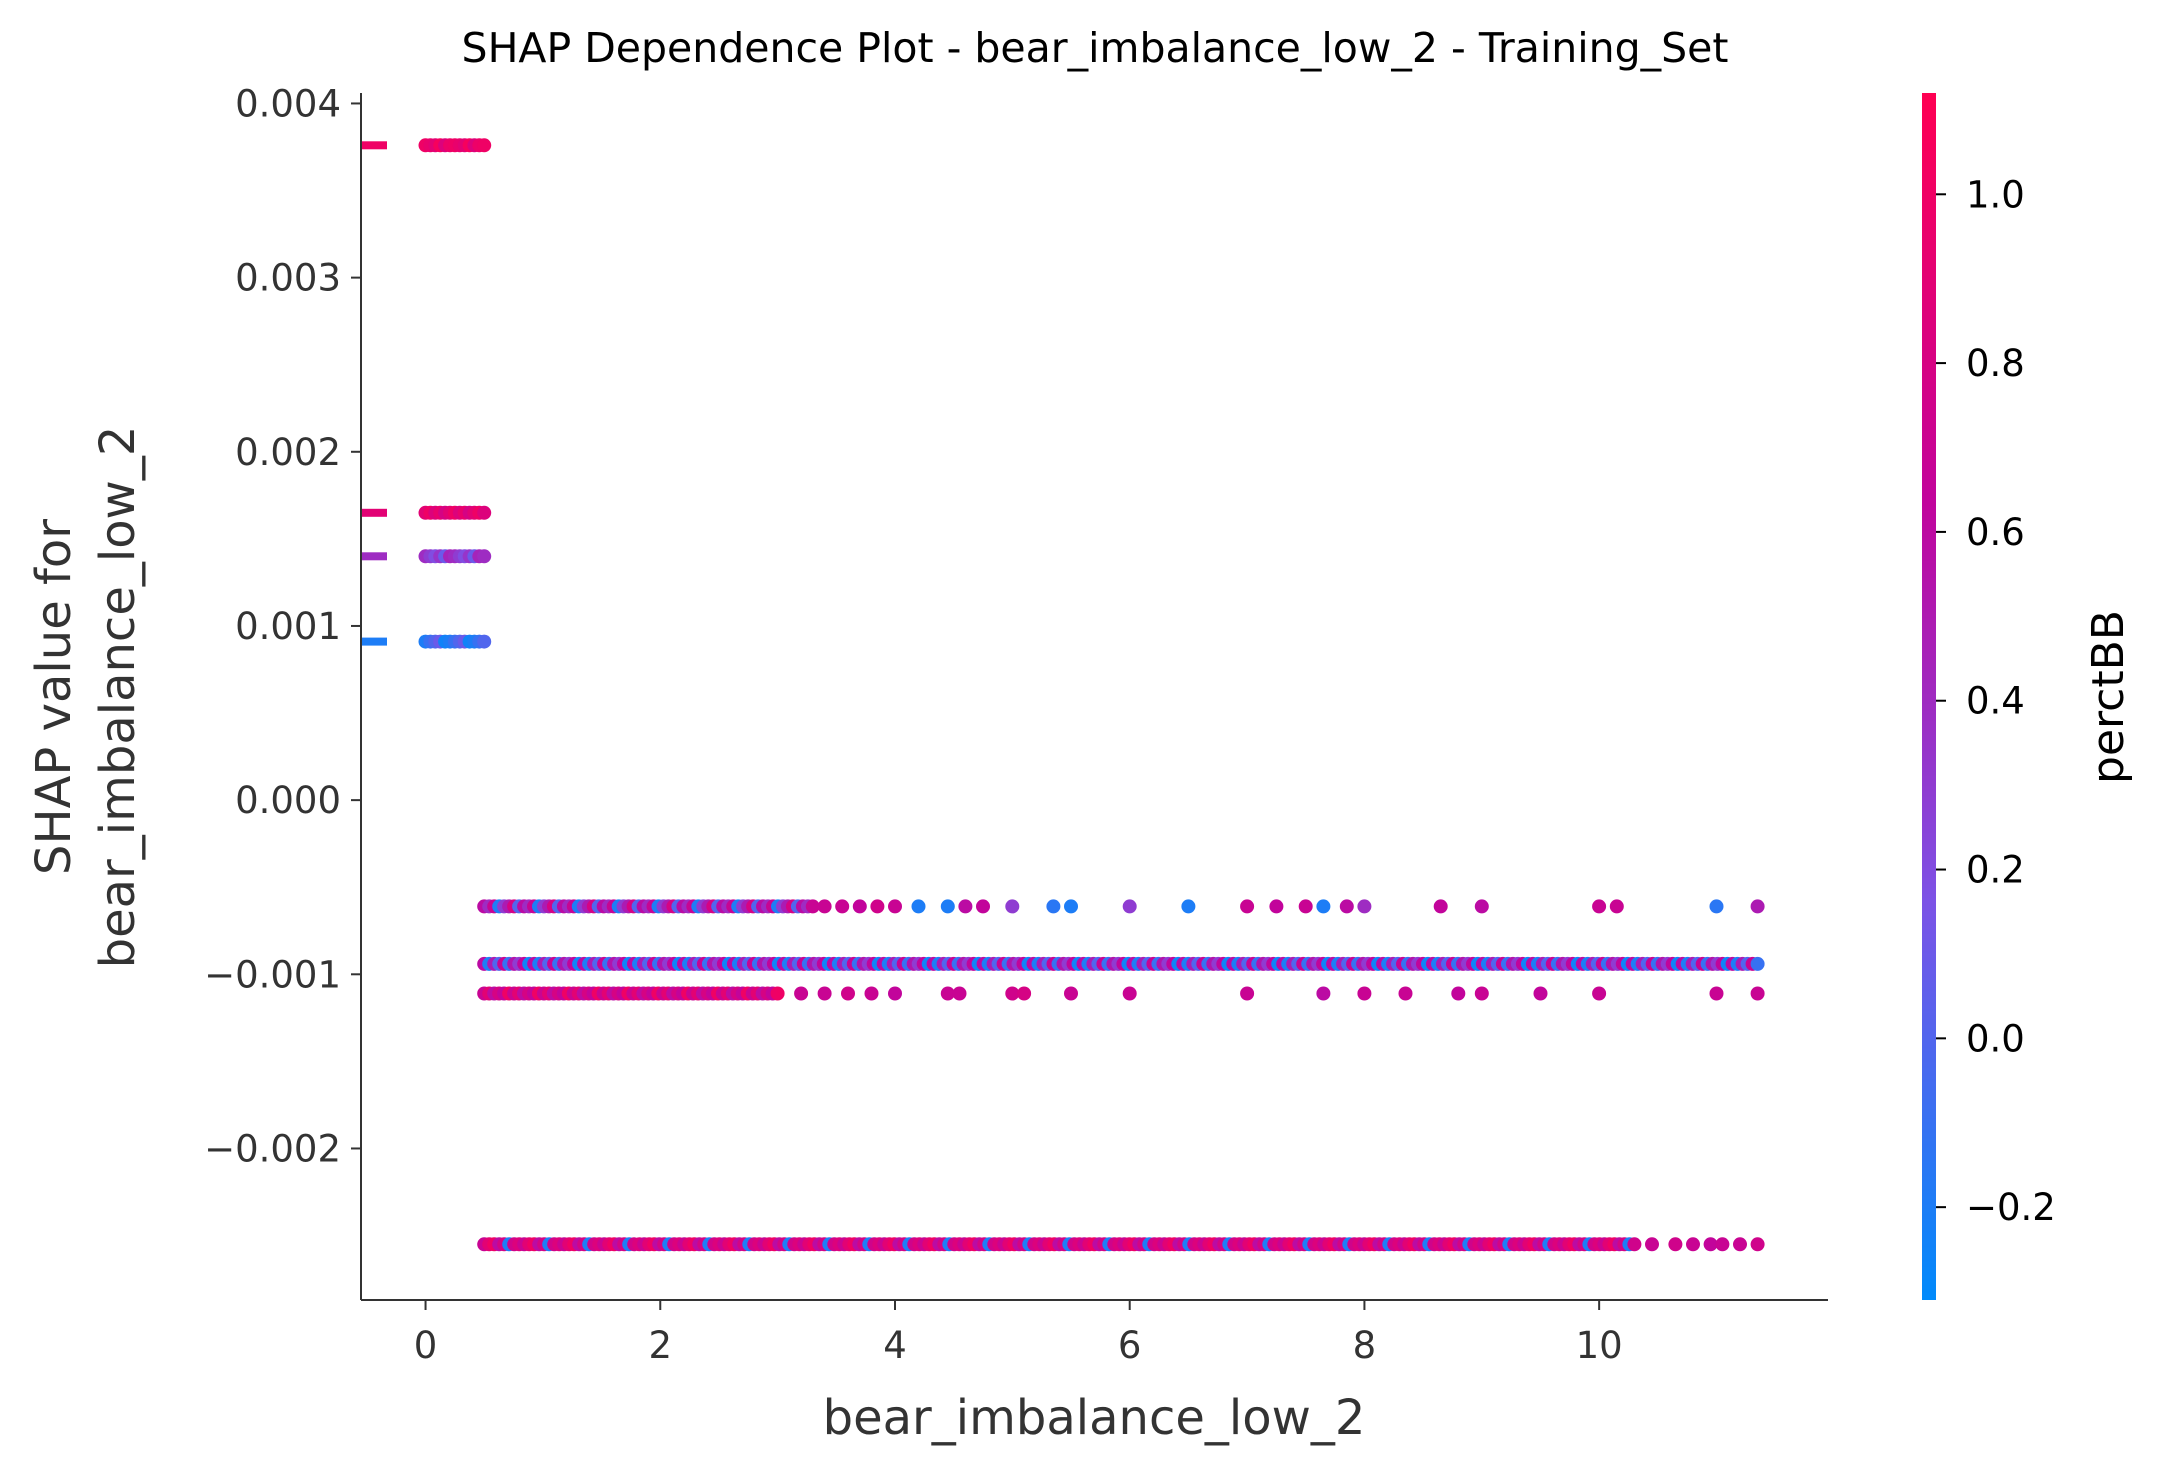 The image size is (2166, 1471). I want to click on y-axis-label-line1: SHAP value for, so click(54, 697).